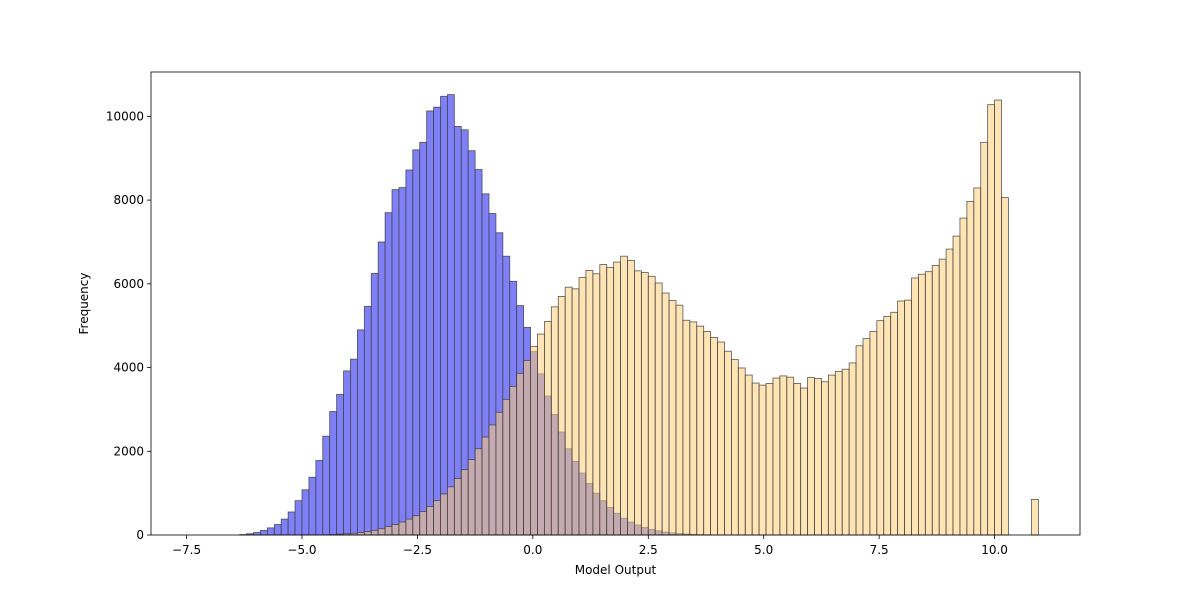  What do you see at coordinates (128, 200) in the screenshot?
I see `y-tick-label: 8000` at bounding box center [128, 200].